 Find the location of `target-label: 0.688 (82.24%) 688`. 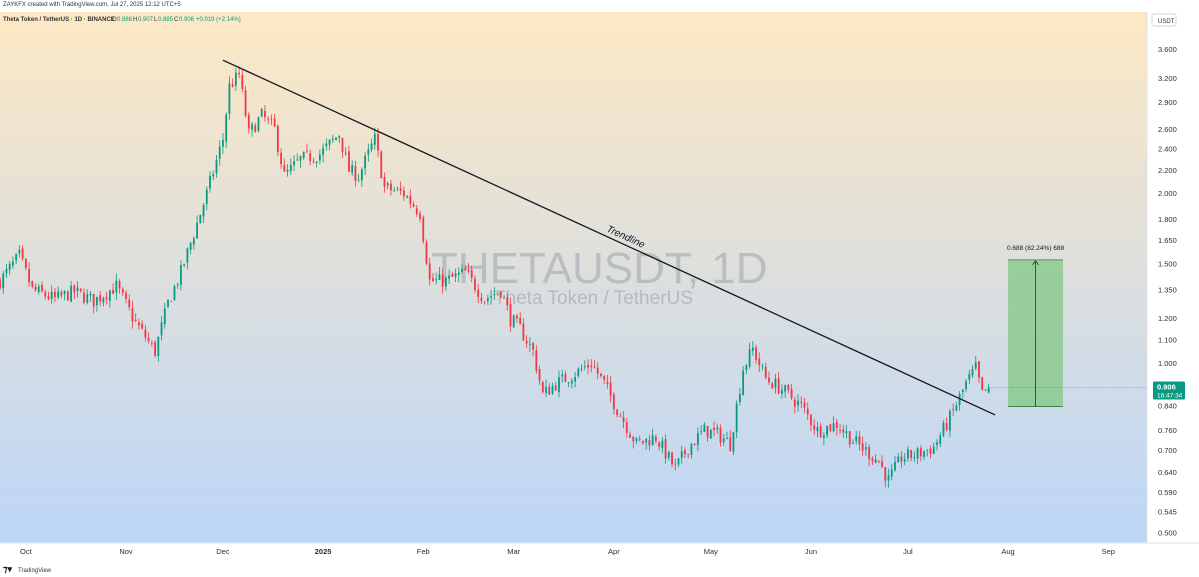

target-label: 0.688 (82.24%) 688 is located at coordinates (1035, 248).